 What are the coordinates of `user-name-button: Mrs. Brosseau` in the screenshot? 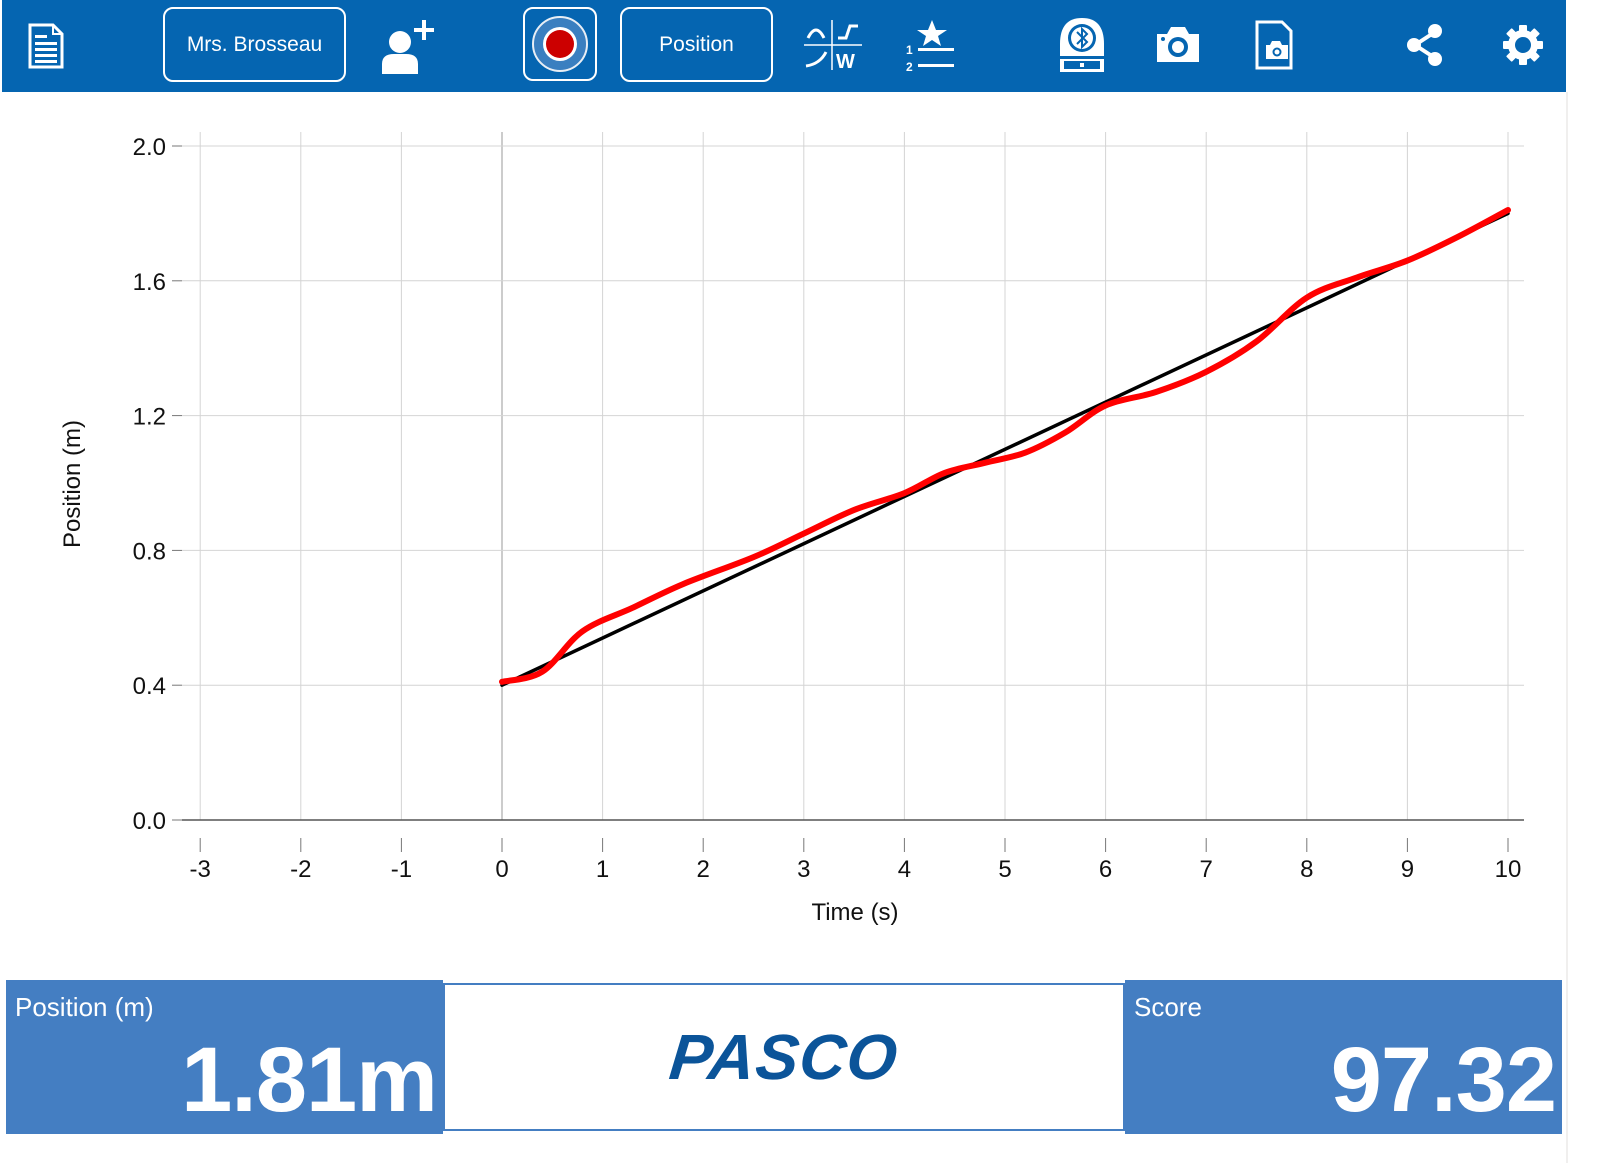 It's located at (254, 44).